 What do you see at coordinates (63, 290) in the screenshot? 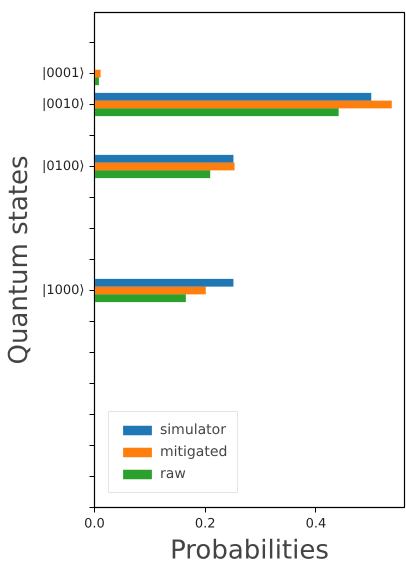
I see `y-tick-label: |1000⟩` at bounding box center [63, 290].